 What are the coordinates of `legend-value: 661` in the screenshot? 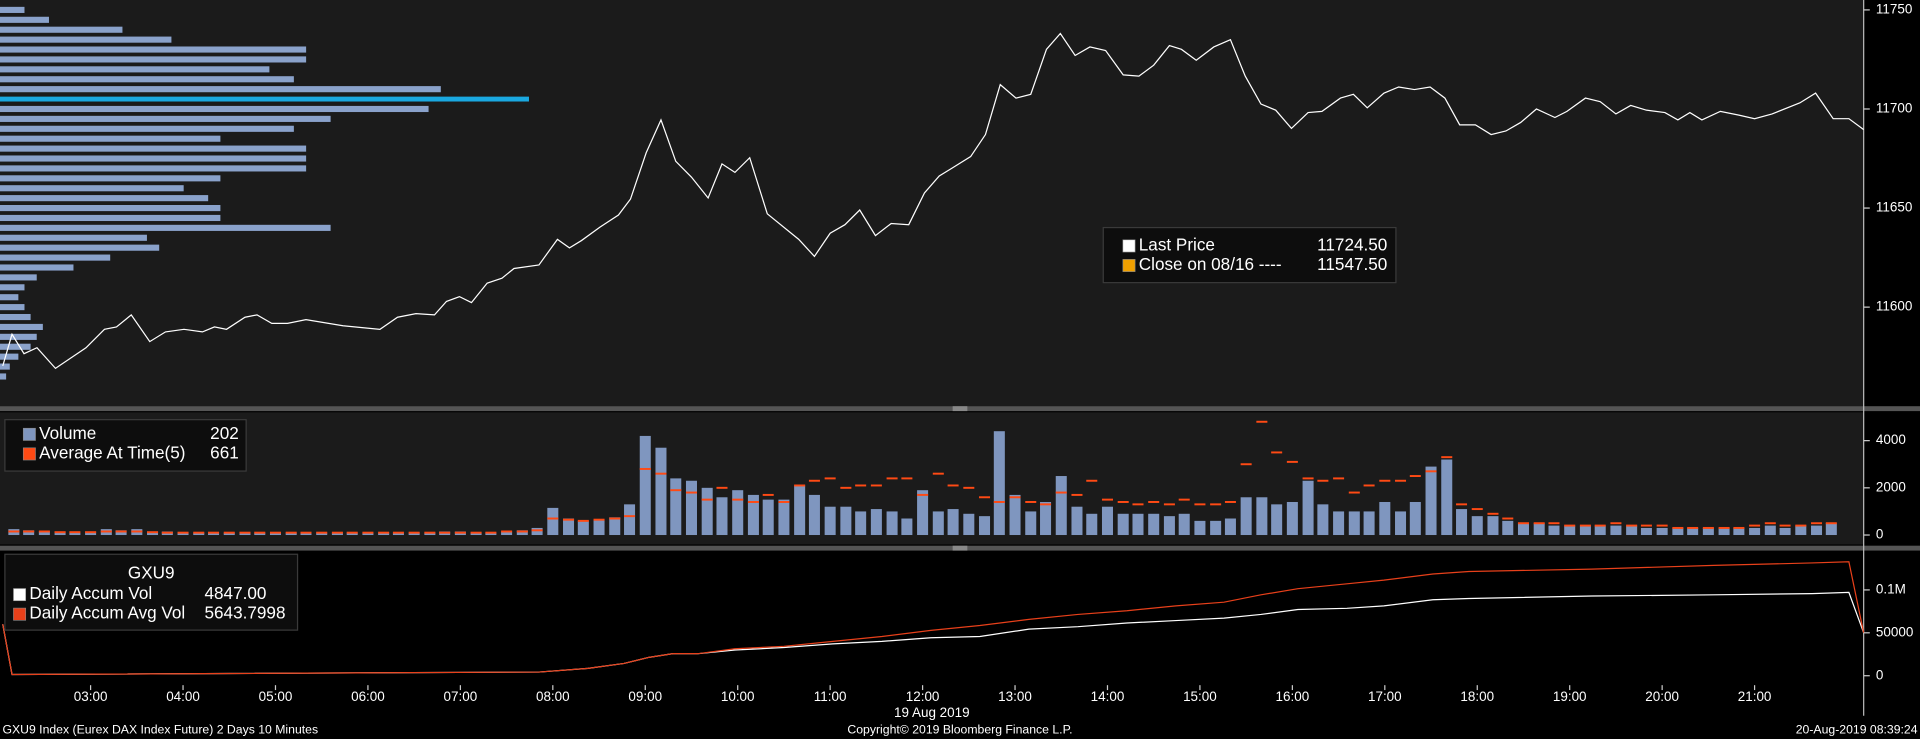 It's located at (224, 452).